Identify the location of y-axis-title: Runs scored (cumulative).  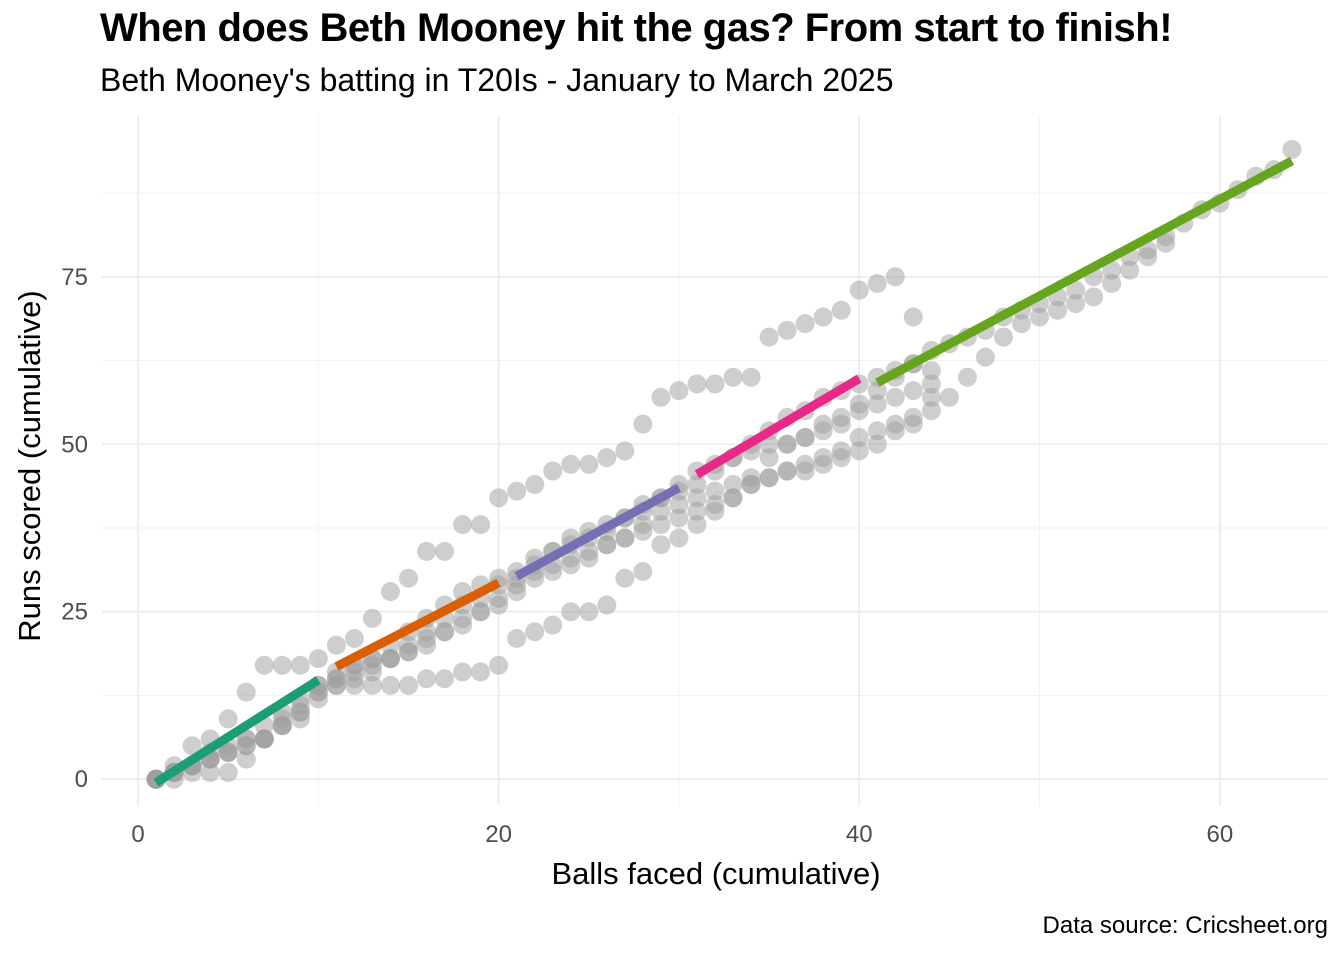
(29, 465).